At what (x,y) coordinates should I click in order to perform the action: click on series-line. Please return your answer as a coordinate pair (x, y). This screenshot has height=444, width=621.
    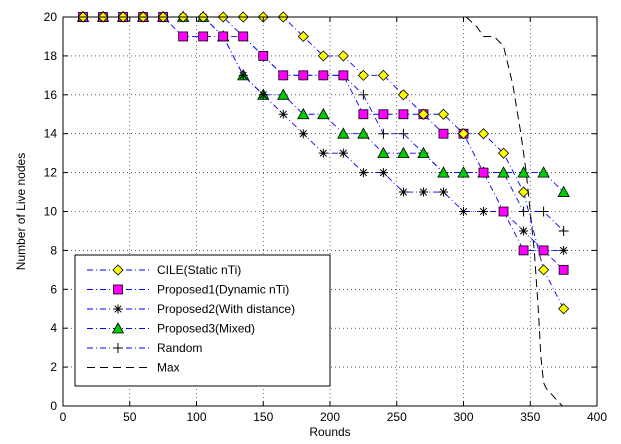
    Looking at the image, I should click on (514, 211).